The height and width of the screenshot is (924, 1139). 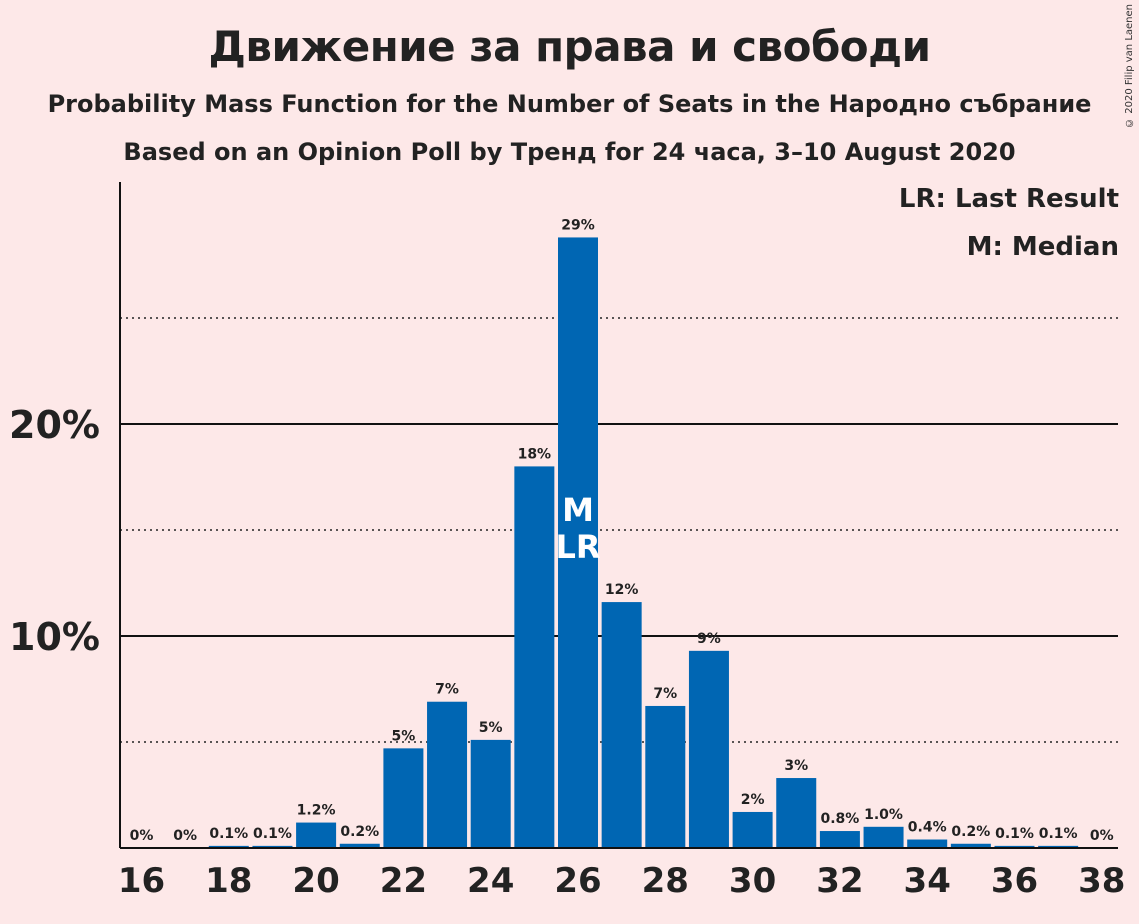 What do you see at coordinates (753, 800) in the screenshot?
I see `data-label: 2%` at bounding box center [753, 800].